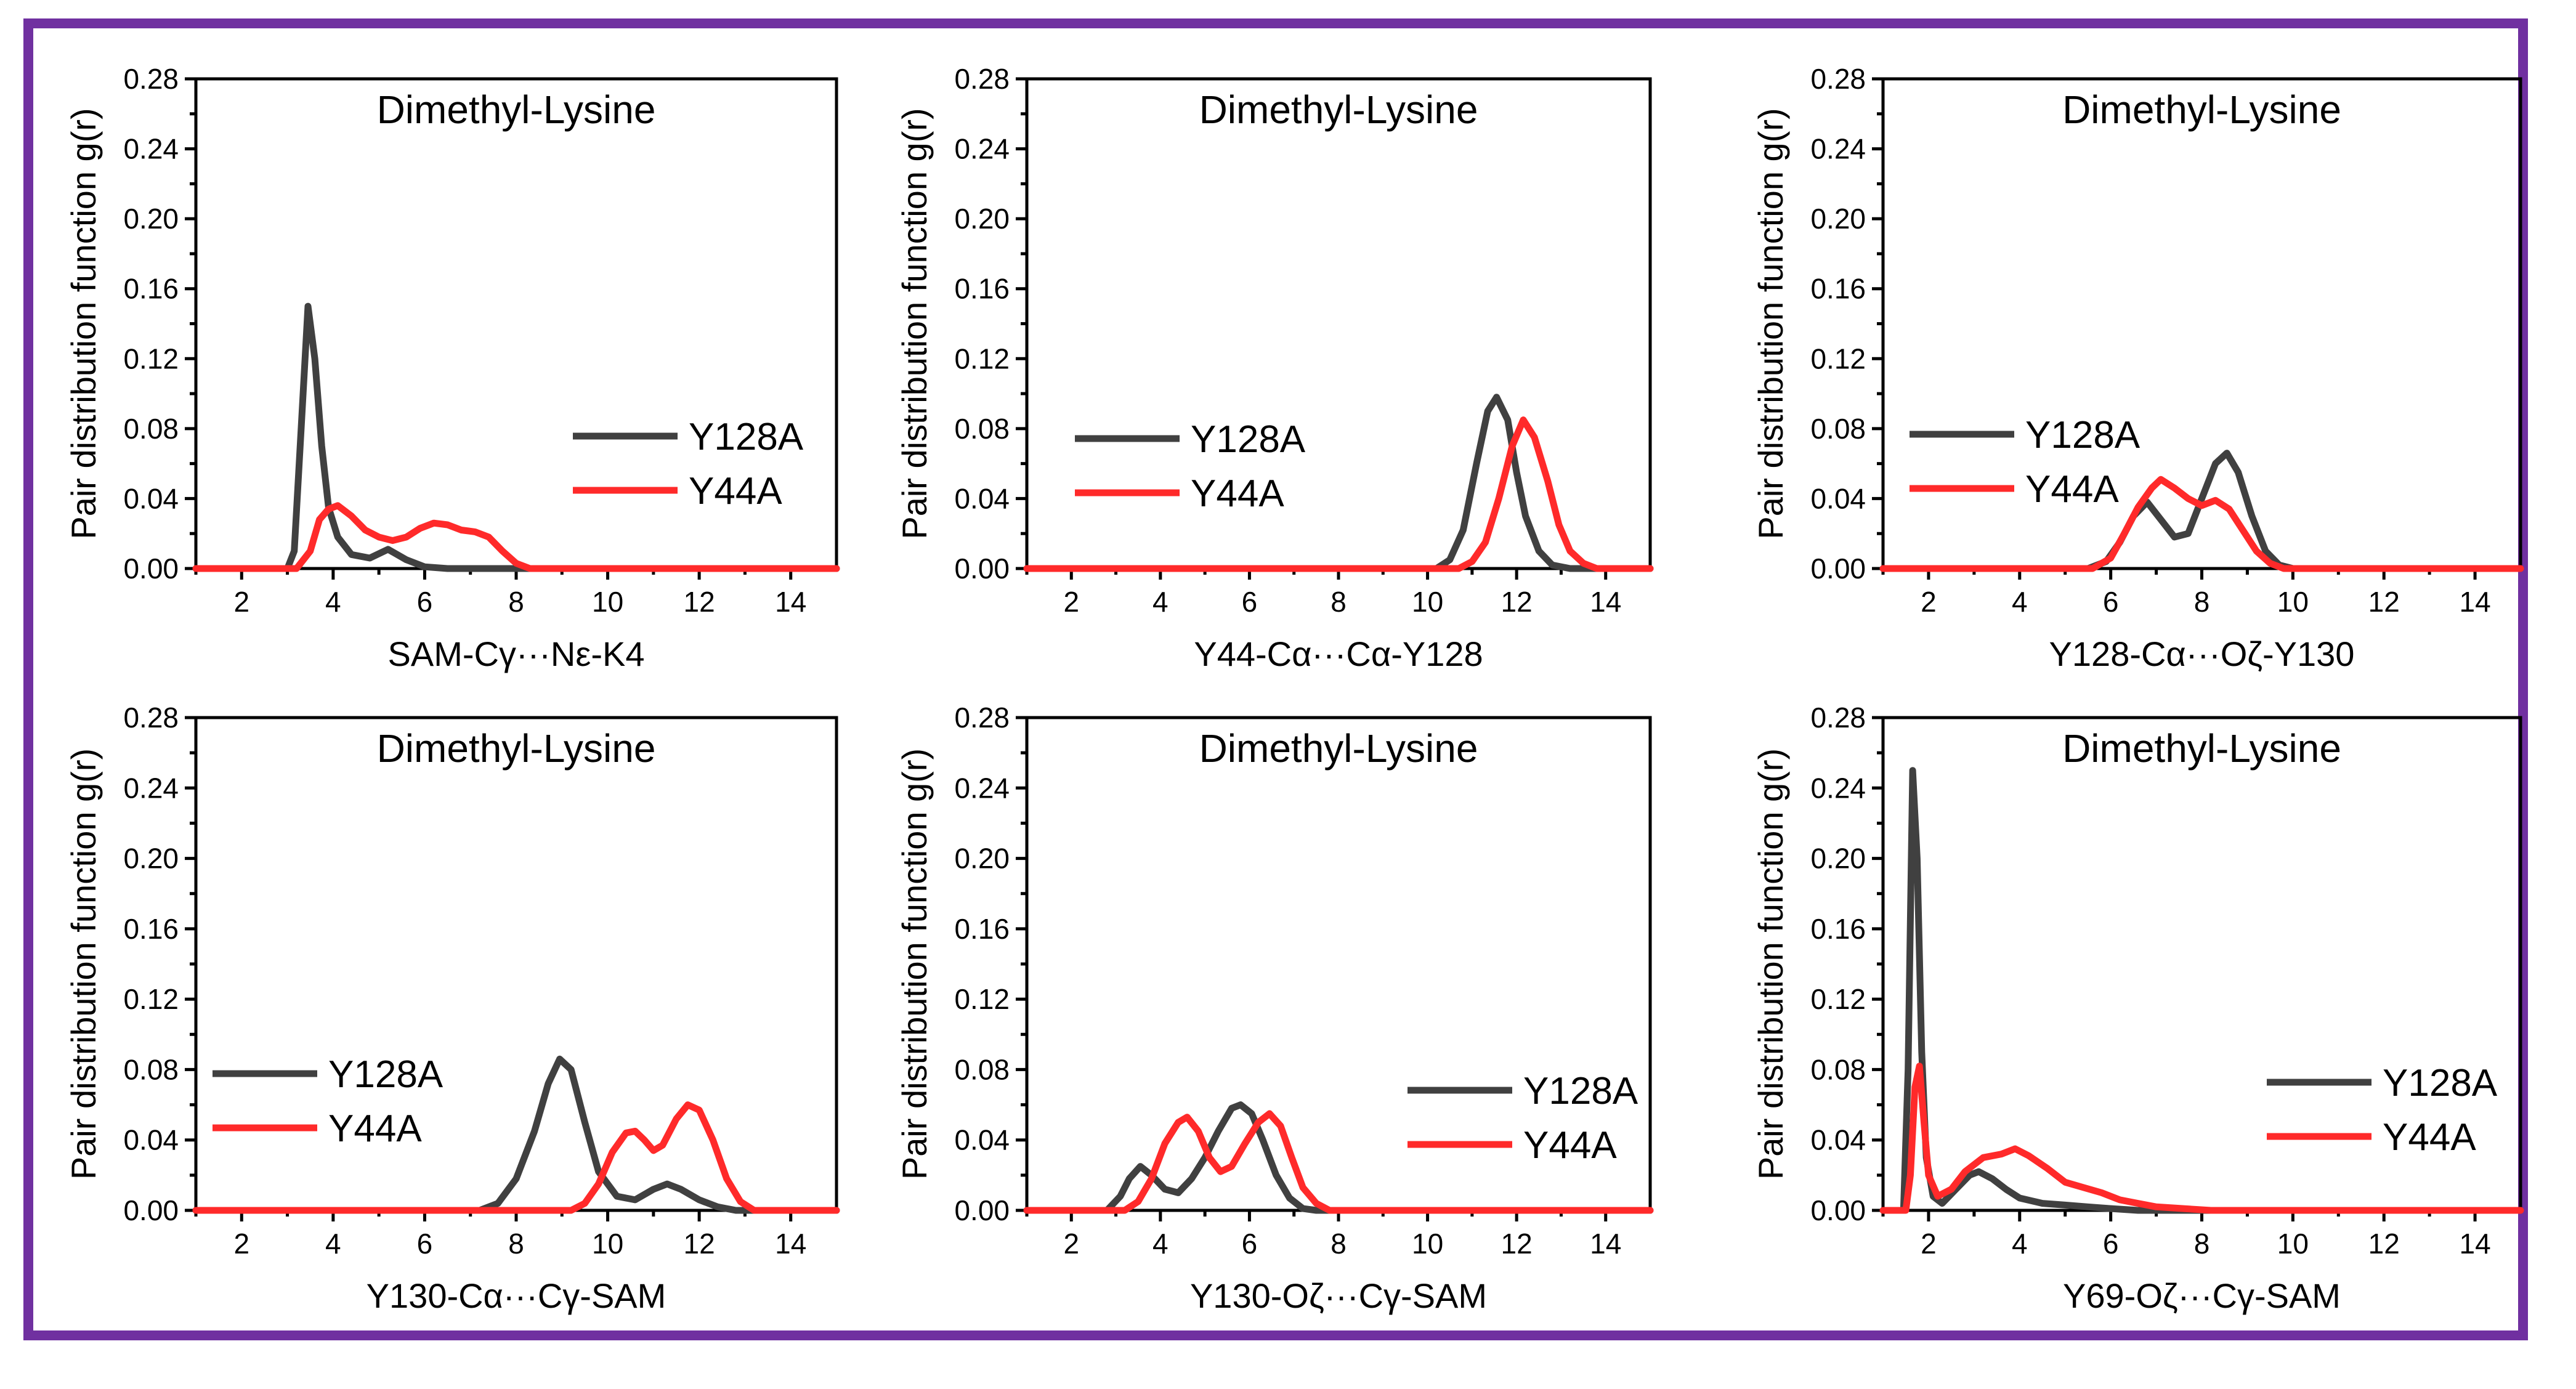 The height and width of the screenshot is (1389, 2576). I want to click on x-axis-label: Y69-Oζ···Cγ-SAM, so click(2202, 1296).